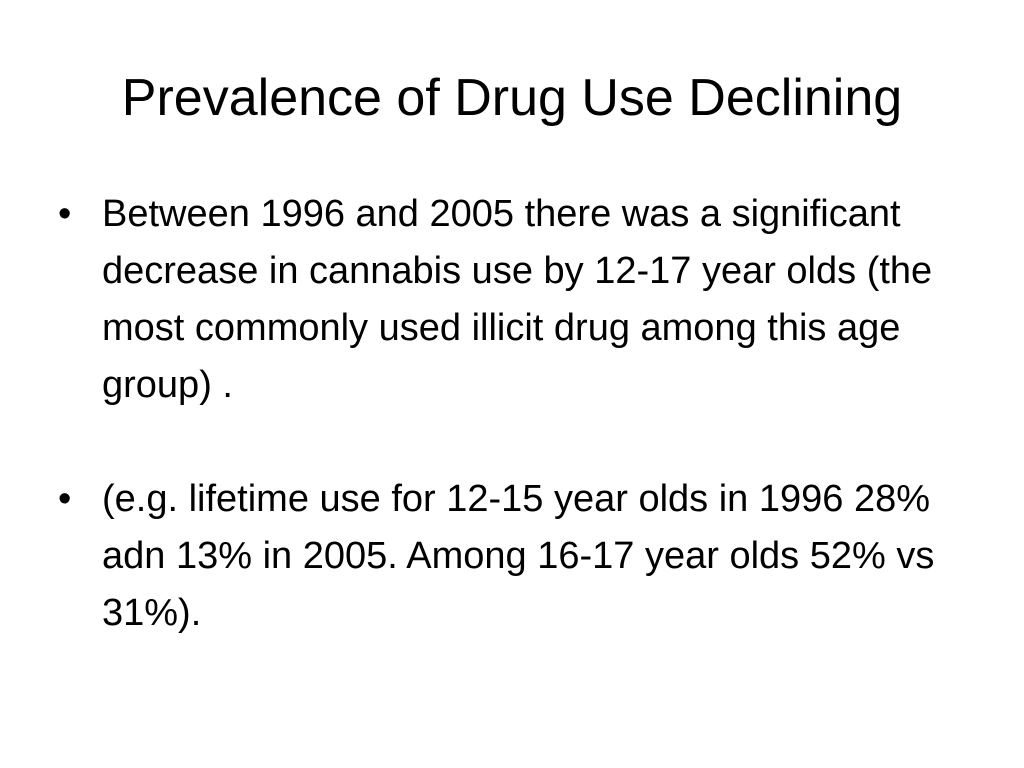 This screenshot has width=1024, height=768. Describe the element at coordinates (512, 98) in the screenshot. I see `slide-title: Prevalence of Drug Use Declining` at that location.